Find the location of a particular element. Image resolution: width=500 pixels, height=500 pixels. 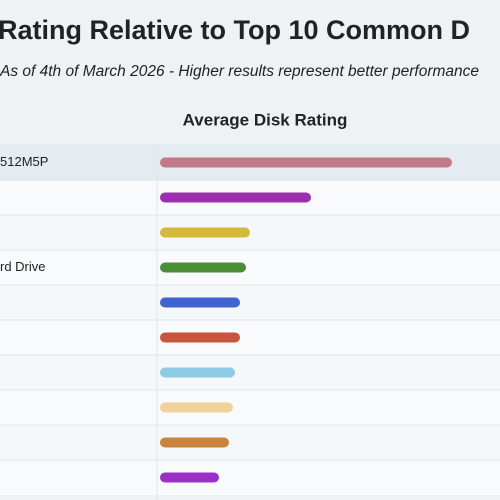

row-label: rd Drive is located at coordinates (23, 266).